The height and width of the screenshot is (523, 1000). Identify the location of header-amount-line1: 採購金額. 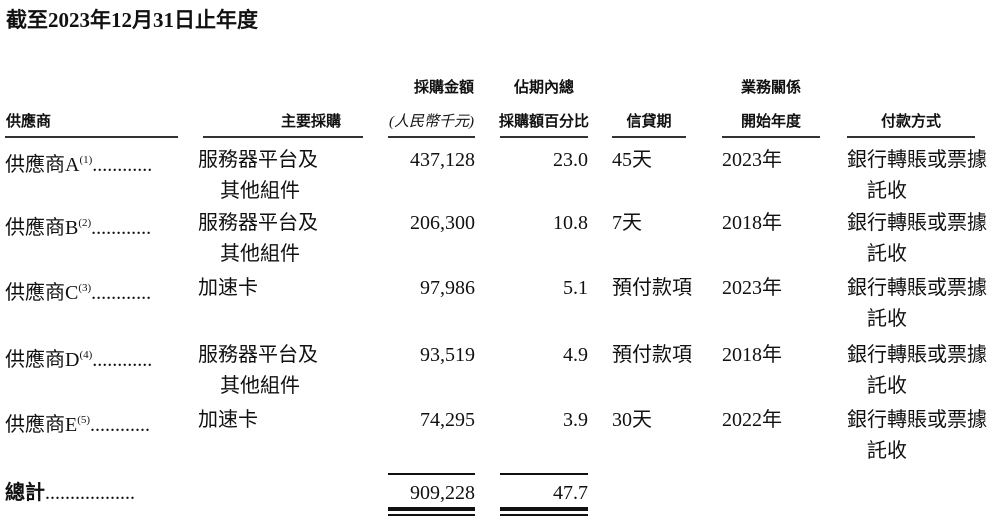
(443, 88).